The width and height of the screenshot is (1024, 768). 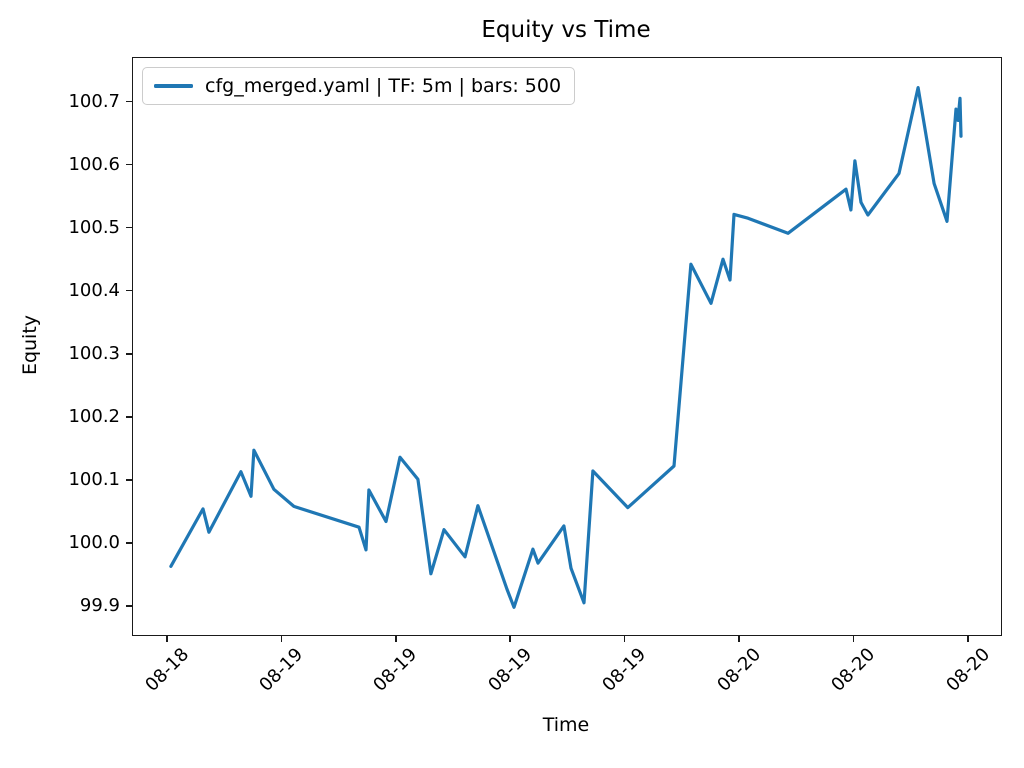 What do you see at coordinates (173, 86) in the screenshot?
I see `legend-line-swatch` at bounding box center [173, 86].